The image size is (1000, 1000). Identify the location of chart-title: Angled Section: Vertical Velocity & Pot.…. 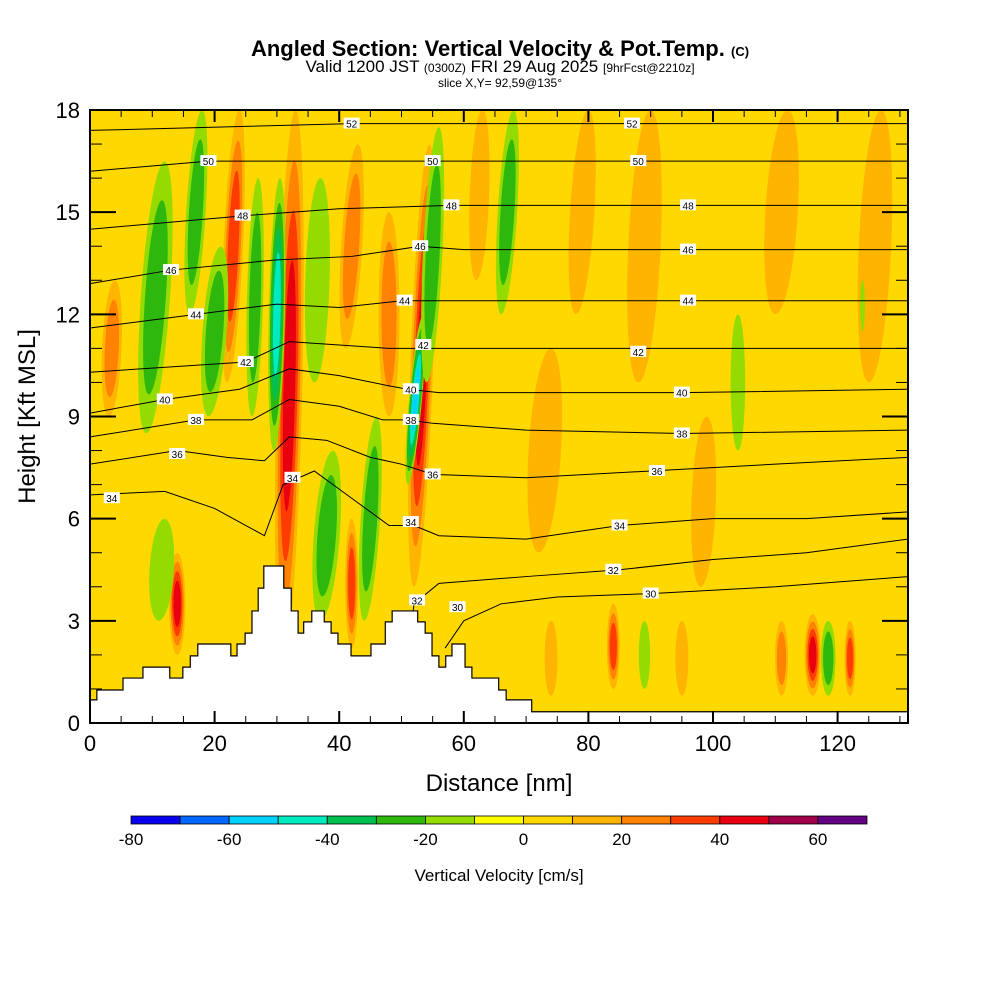
(500, 49).